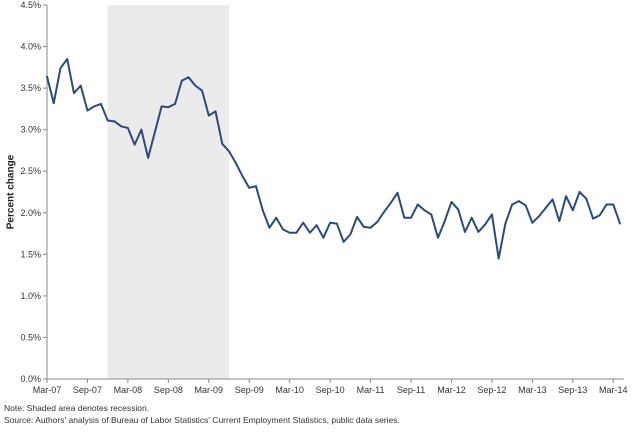 The width and height of the screenshot is (640, 434). What do you see at coordinates (30, 47) in the screenshot?
I see `y-tick-label: 4.0%` at bounding box center [30, 47].